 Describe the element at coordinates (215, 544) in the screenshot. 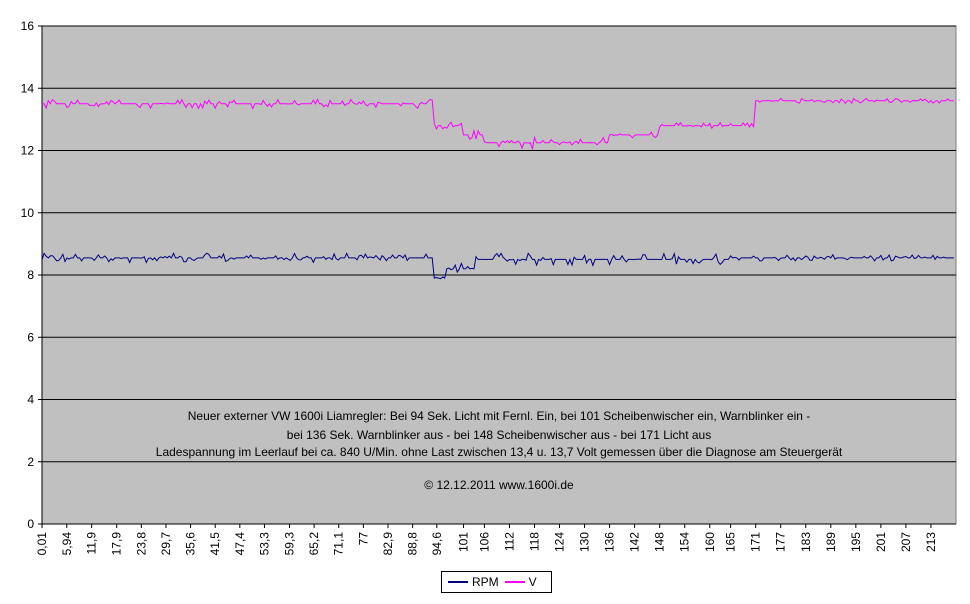

I see `x-tick-label: 41,5` at that location.